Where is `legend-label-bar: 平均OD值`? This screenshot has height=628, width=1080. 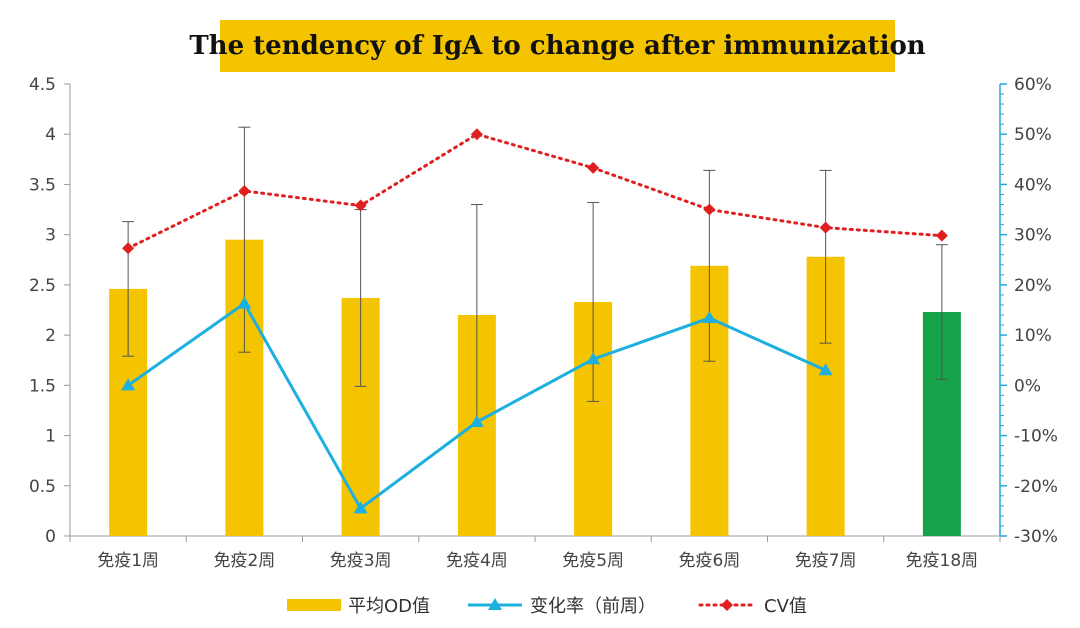
legend-label-bar: 平均OD值 is located at coordinates (389, 606).